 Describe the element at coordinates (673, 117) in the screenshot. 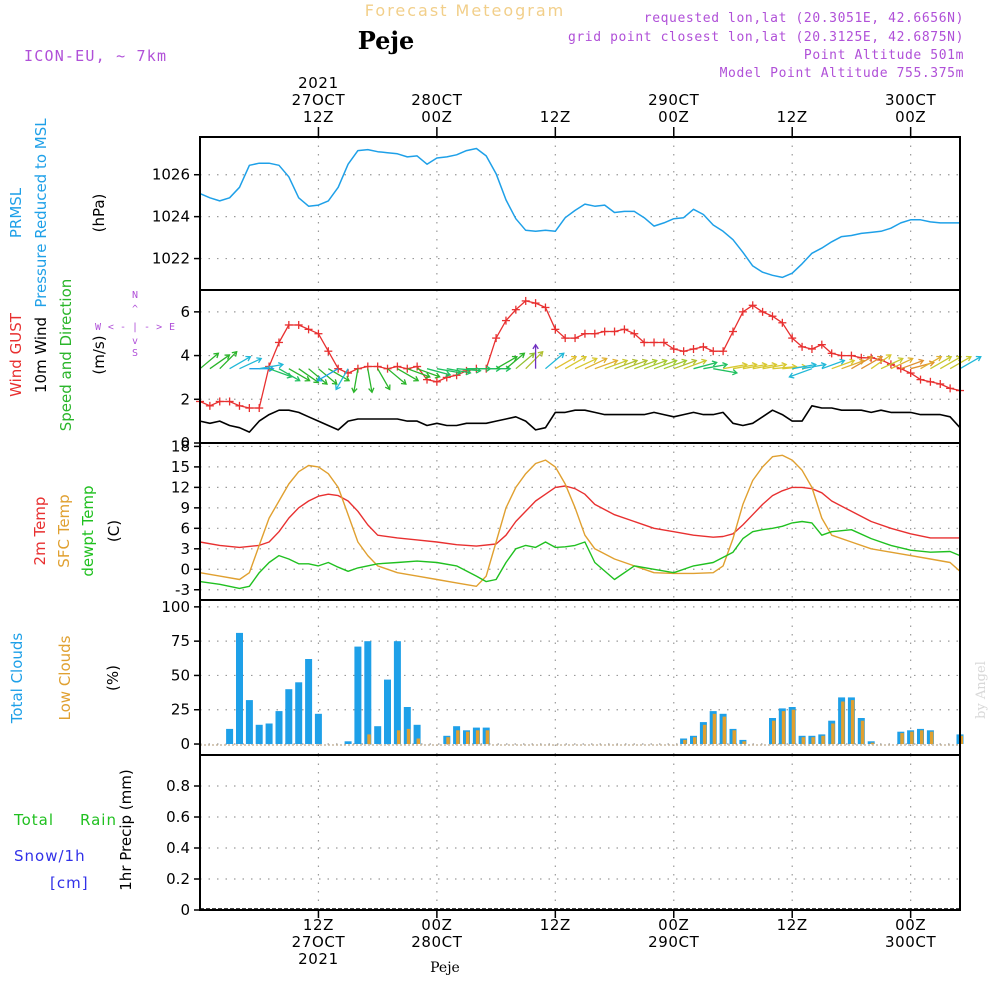

I see `top-time-label: 00Z` at that location.